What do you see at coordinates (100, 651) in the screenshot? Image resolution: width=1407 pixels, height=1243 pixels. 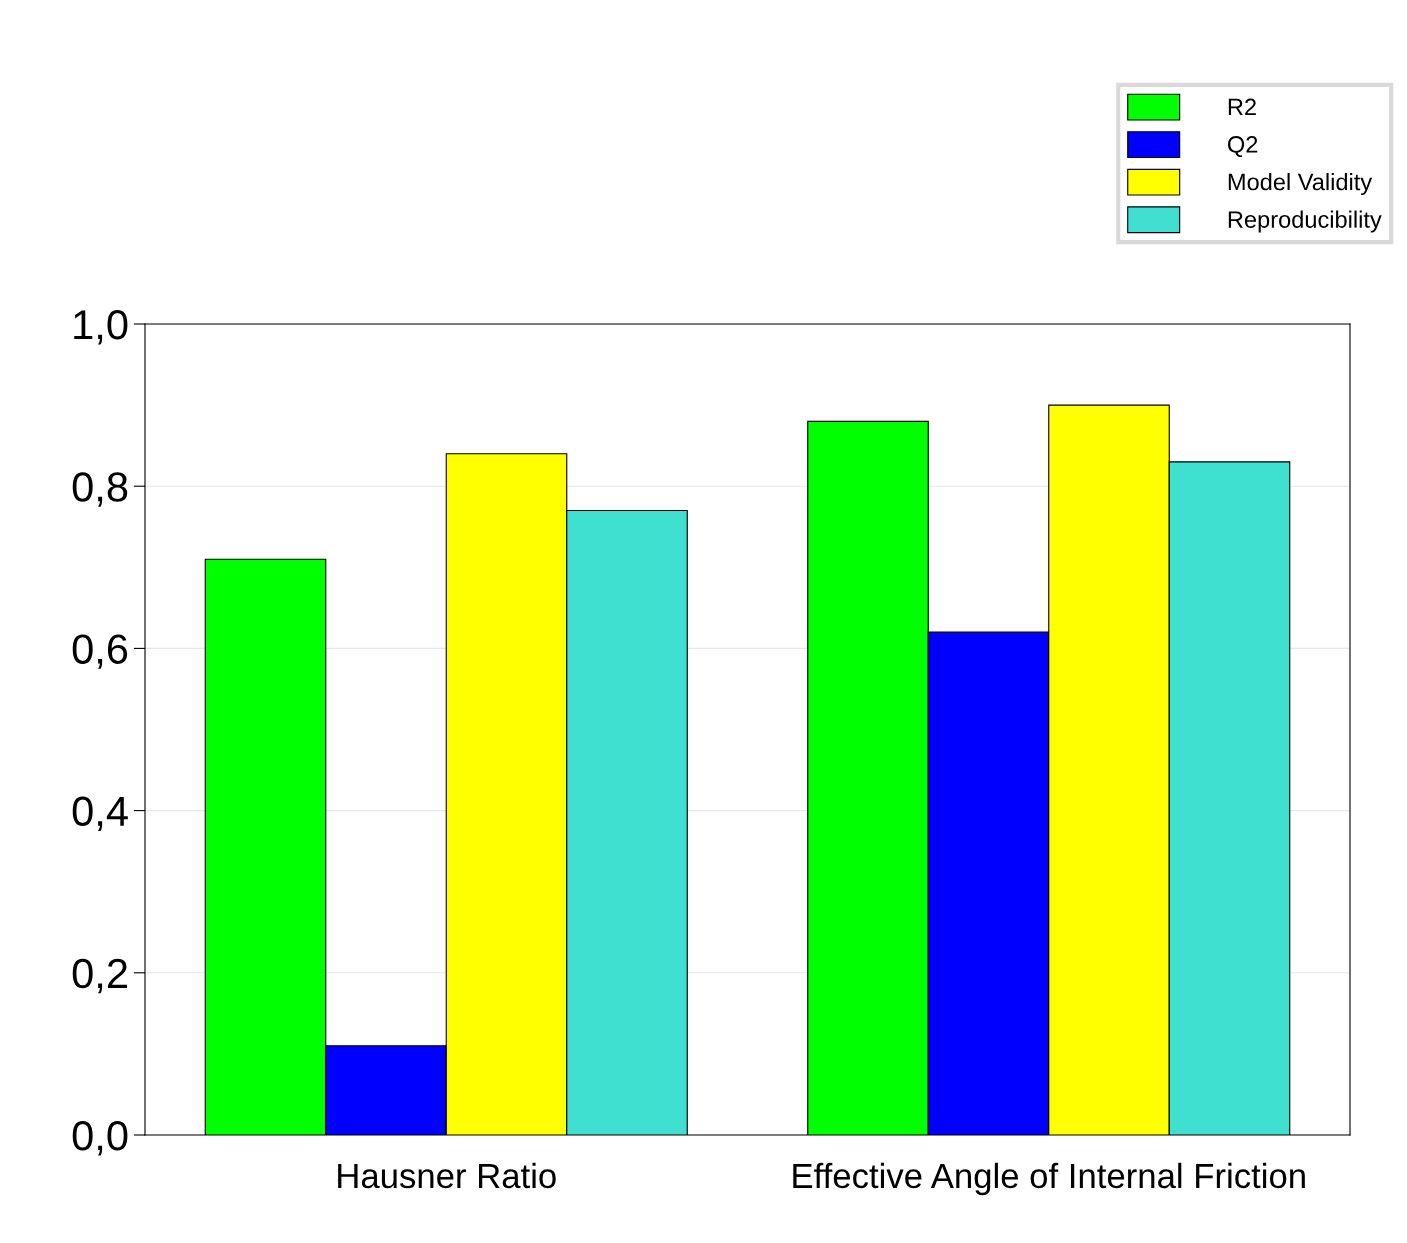 I see `y-tick-label: 0,6` at bounding box center [100, 651].